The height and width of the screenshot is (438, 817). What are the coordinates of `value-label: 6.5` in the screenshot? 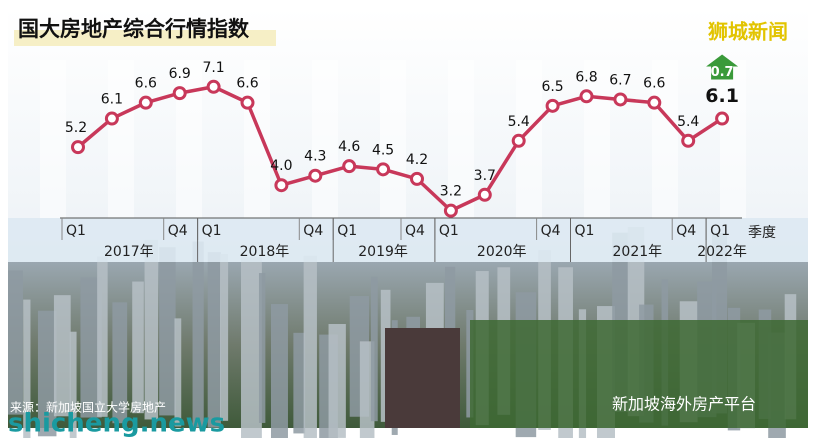 It's located at (552, 87).